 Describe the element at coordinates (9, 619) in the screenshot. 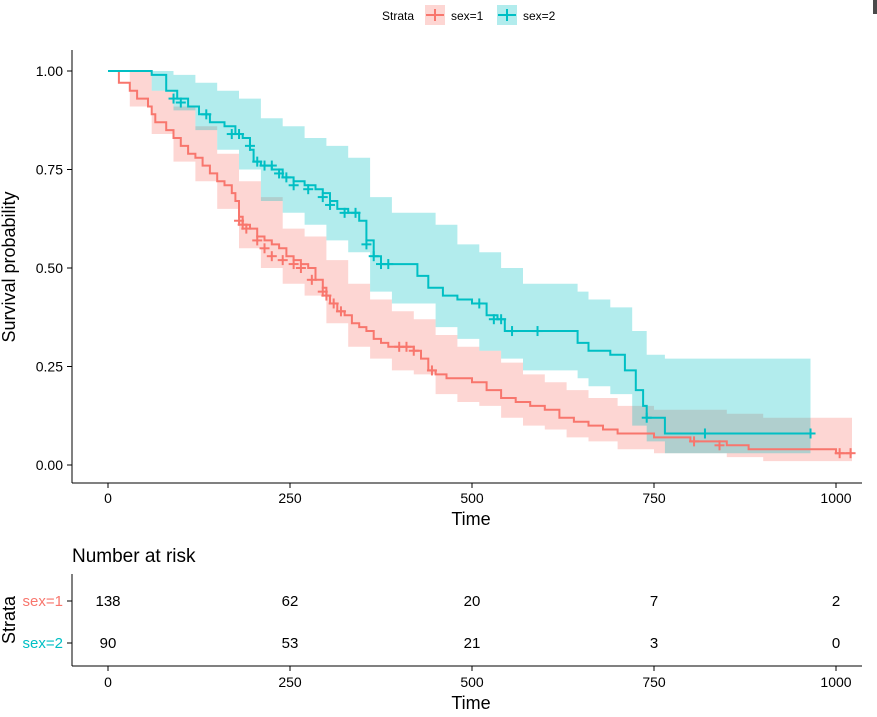

I see `risk-y-axis-title: Strata` at that location.